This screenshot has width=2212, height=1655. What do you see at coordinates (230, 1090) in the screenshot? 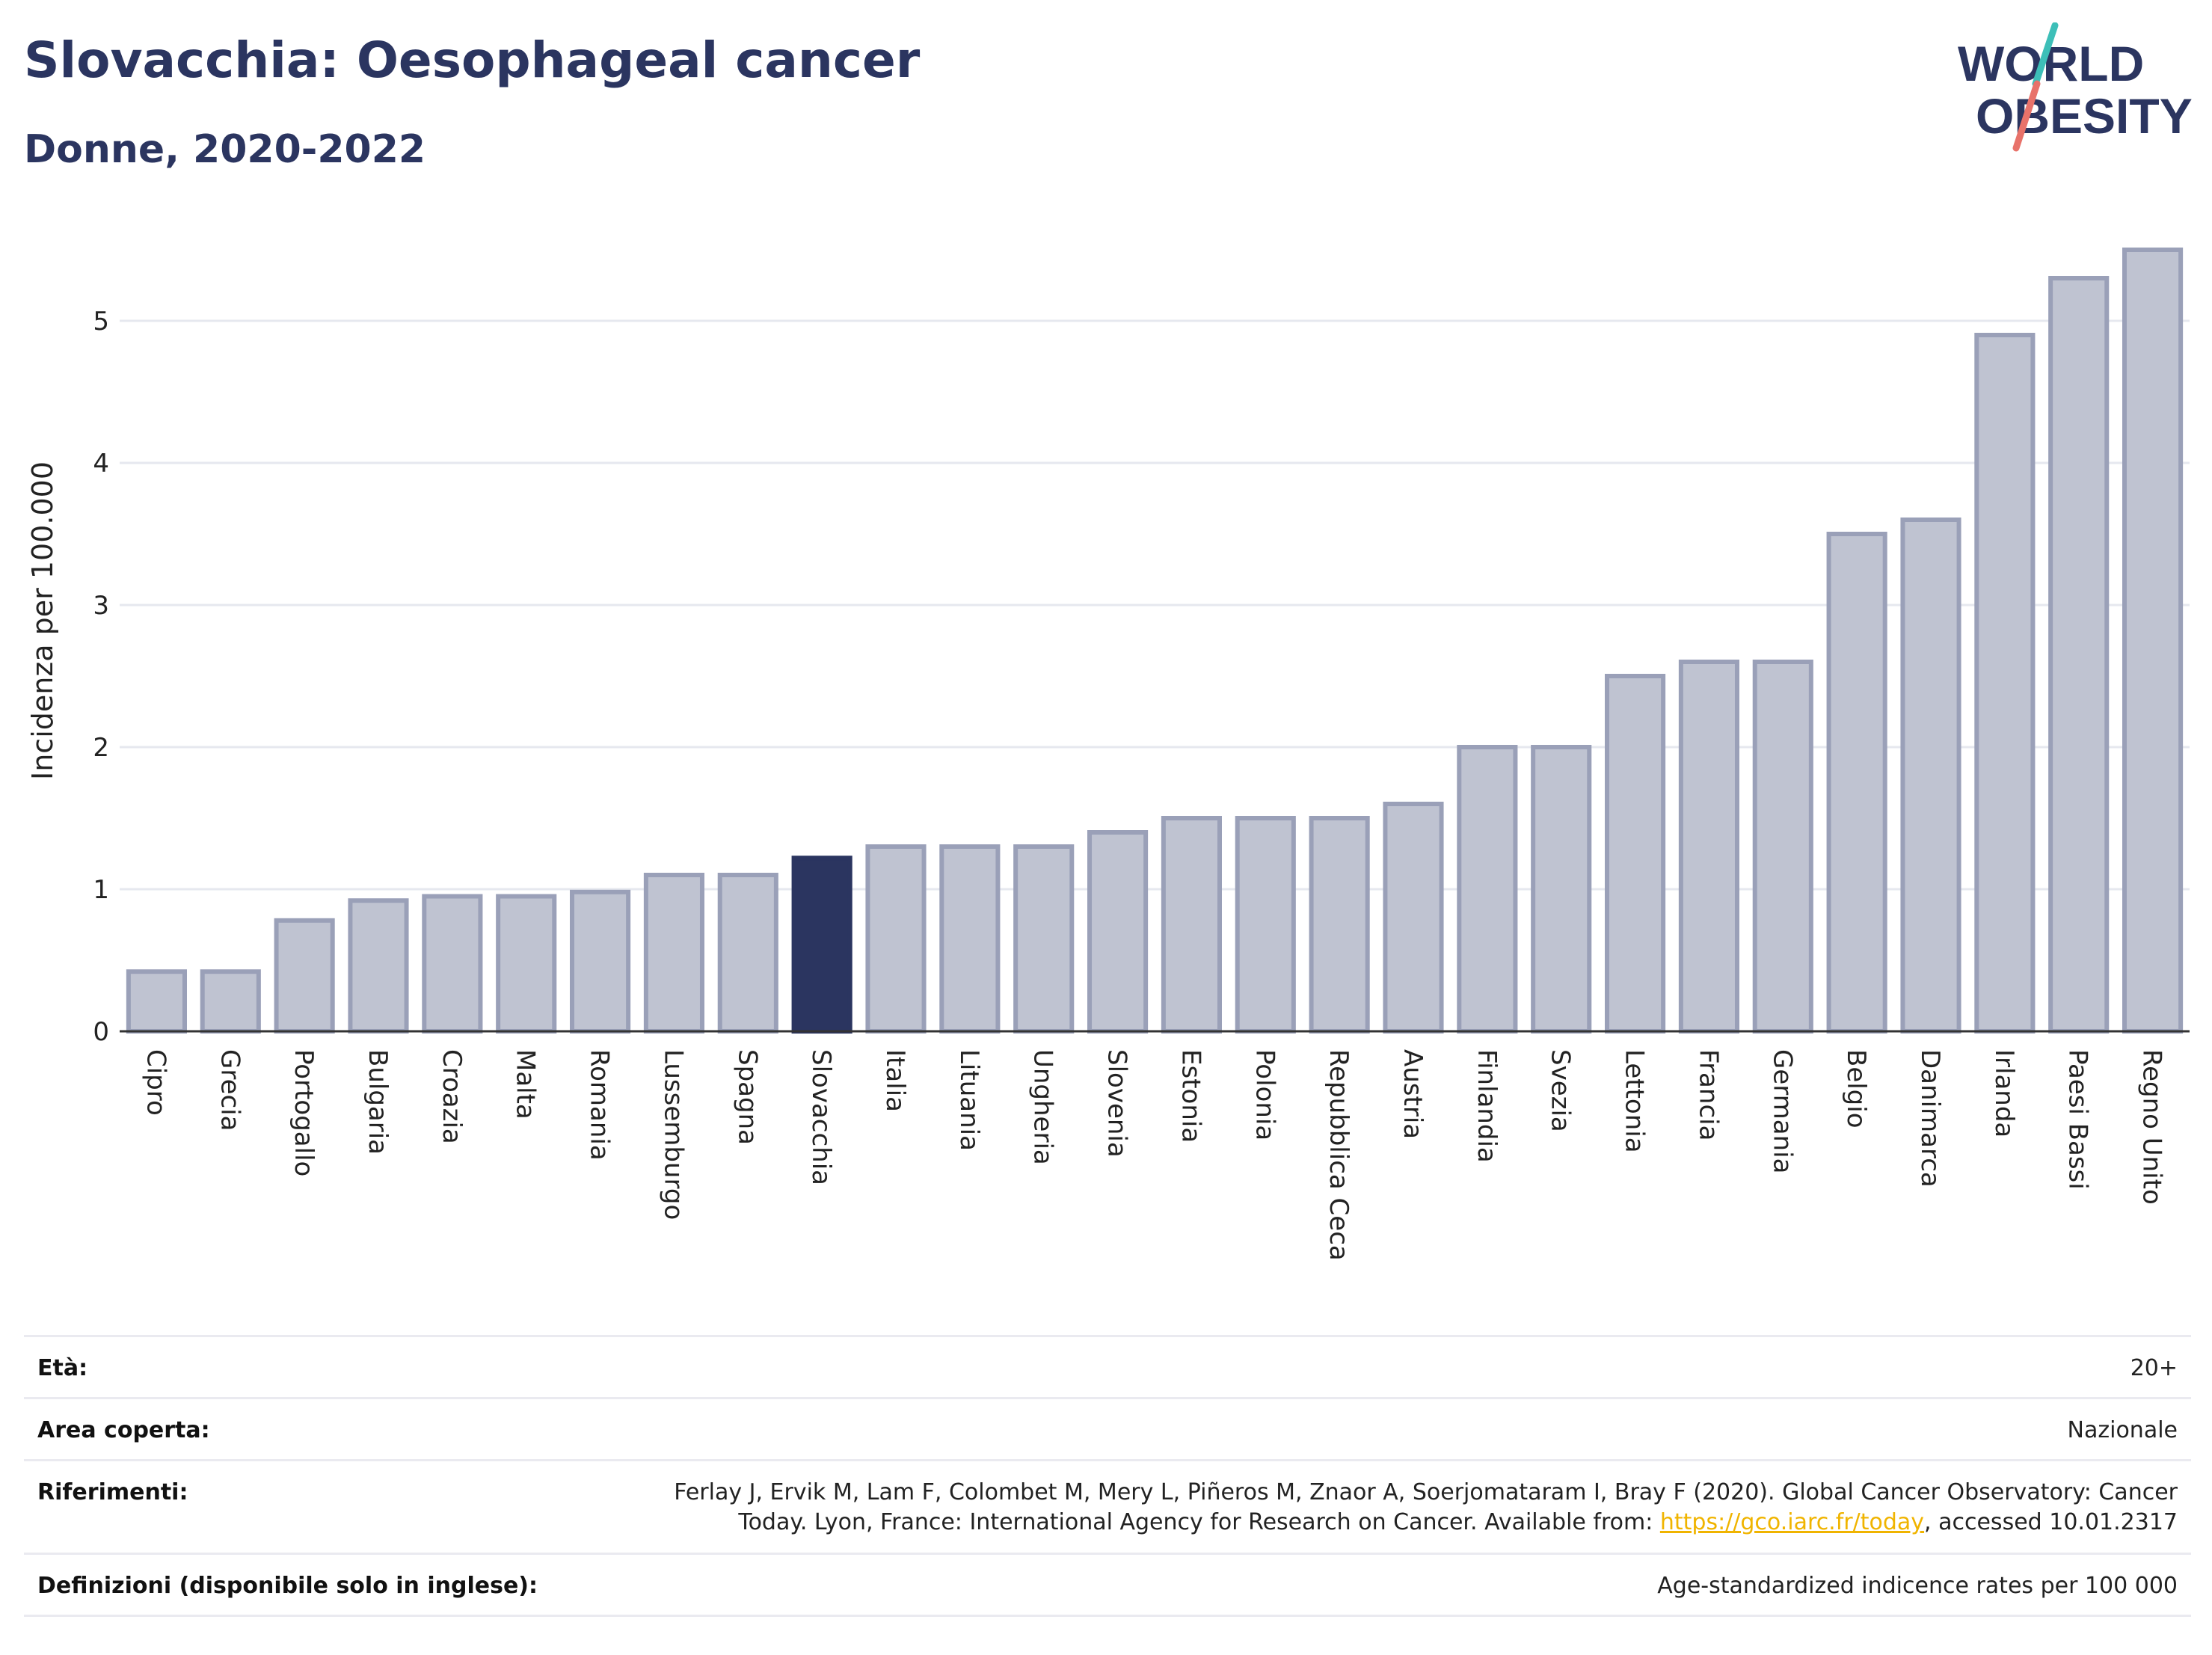
I see `x-tick-label: Grecia` at bounding box center [230, 1090].